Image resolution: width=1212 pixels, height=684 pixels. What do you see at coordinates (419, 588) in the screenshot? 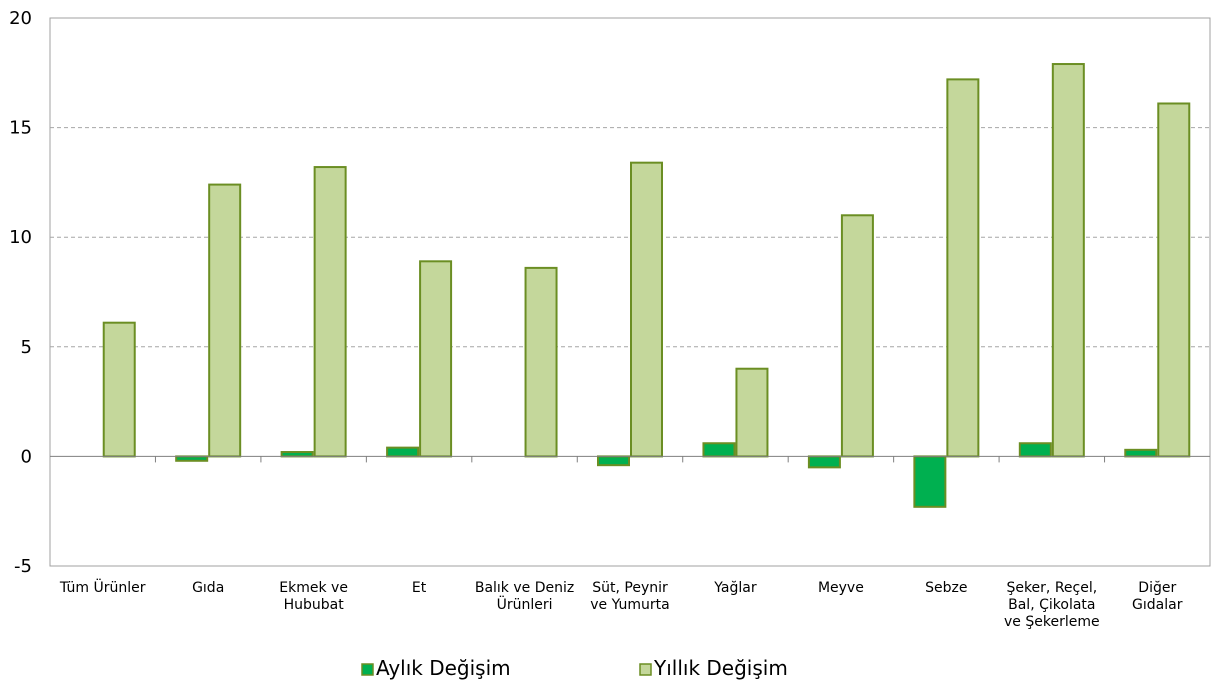
I see `x-tick-label: Et` at bounding box center [419, 588].